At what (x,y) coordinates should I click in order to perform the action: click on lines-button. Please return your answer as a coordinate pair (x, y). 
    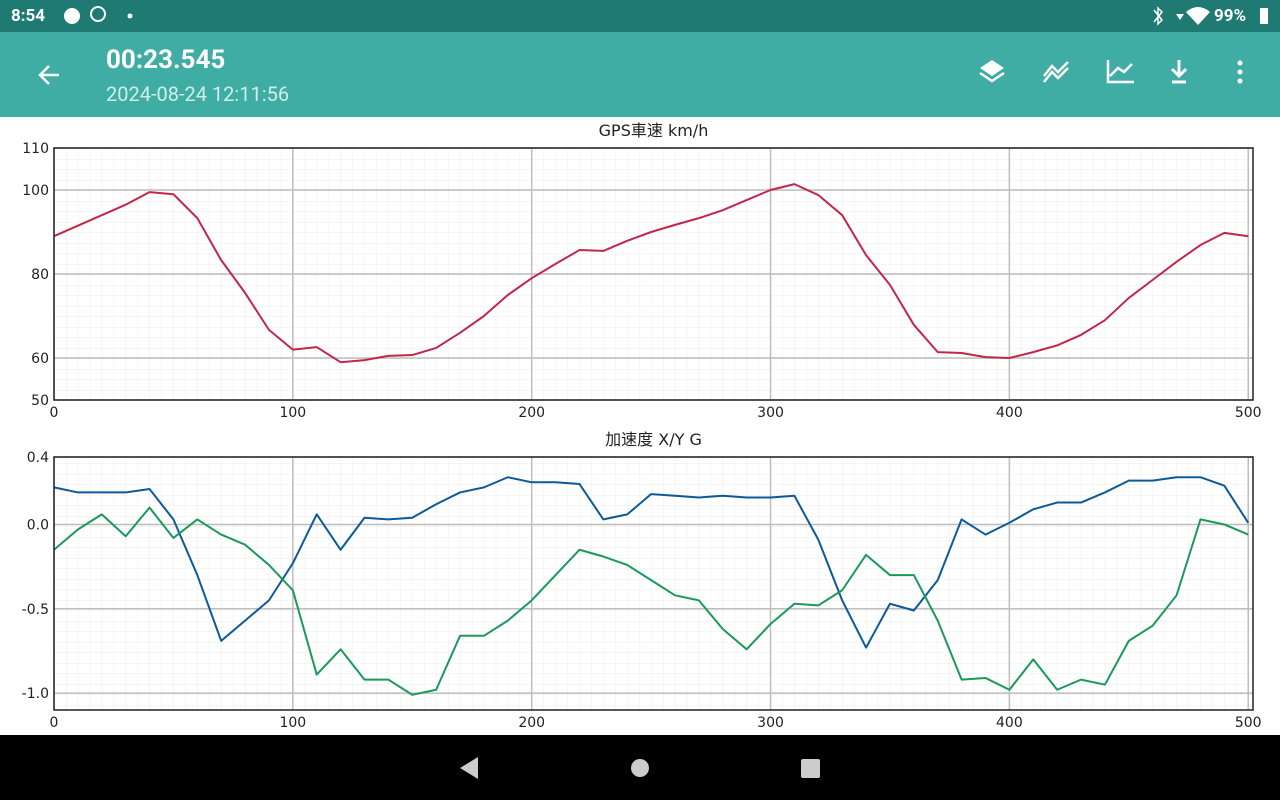
    Looking at the image, I should click on (1056, 72).